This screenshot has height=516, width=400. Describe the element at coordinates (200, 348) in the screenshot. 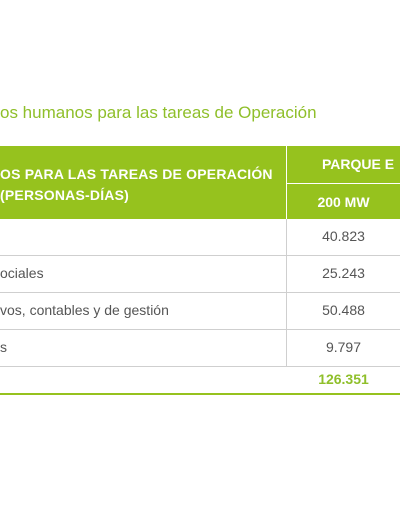

I see `table-row: s 9.797` at that location.